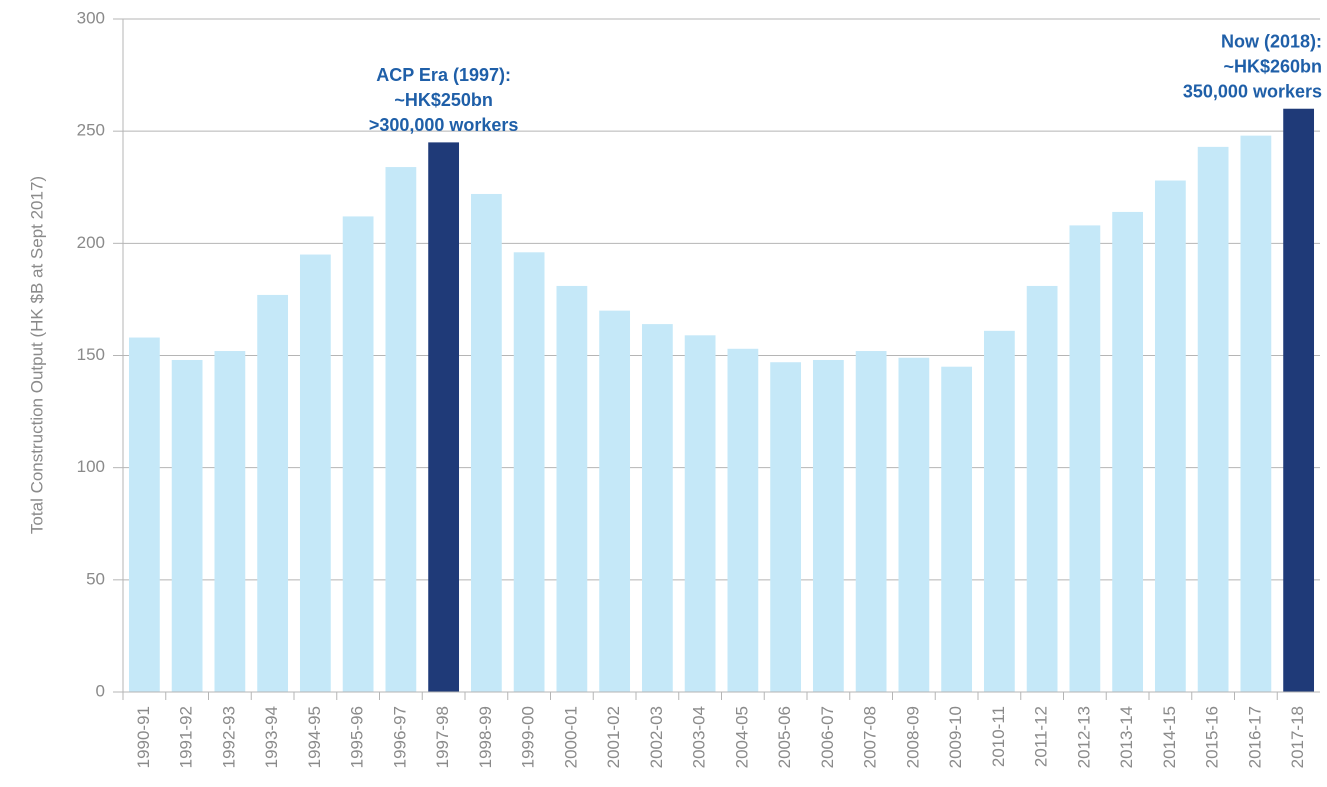  What do you see at coordinates (1272, 66) in the screenshot?
I see `annotation: ~HK$260bn` at bounding box center [1272, 66].